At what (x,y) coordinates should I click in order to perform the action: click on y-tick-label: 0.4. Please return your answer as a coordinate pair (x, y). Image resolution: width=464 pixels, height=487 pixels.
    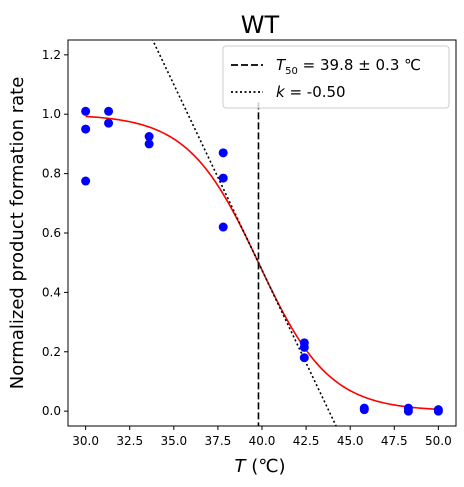
    Looking at the image, I should click on (51, 292).